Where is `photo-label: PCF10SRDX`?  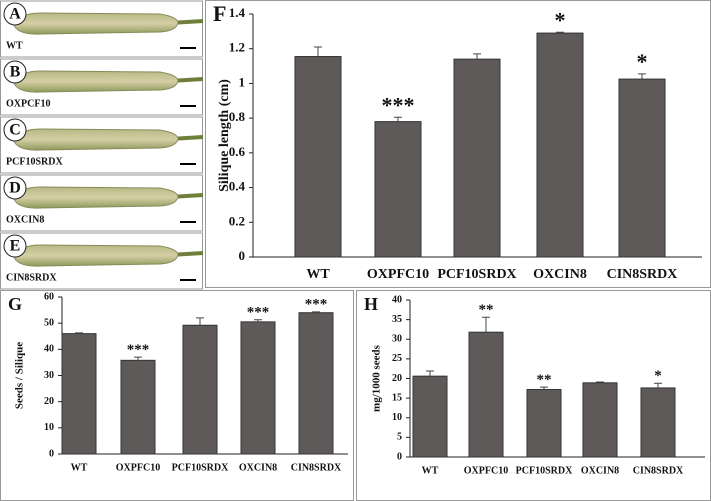
photo-label: PCF10SRDX is located at coordinates (34, 161).